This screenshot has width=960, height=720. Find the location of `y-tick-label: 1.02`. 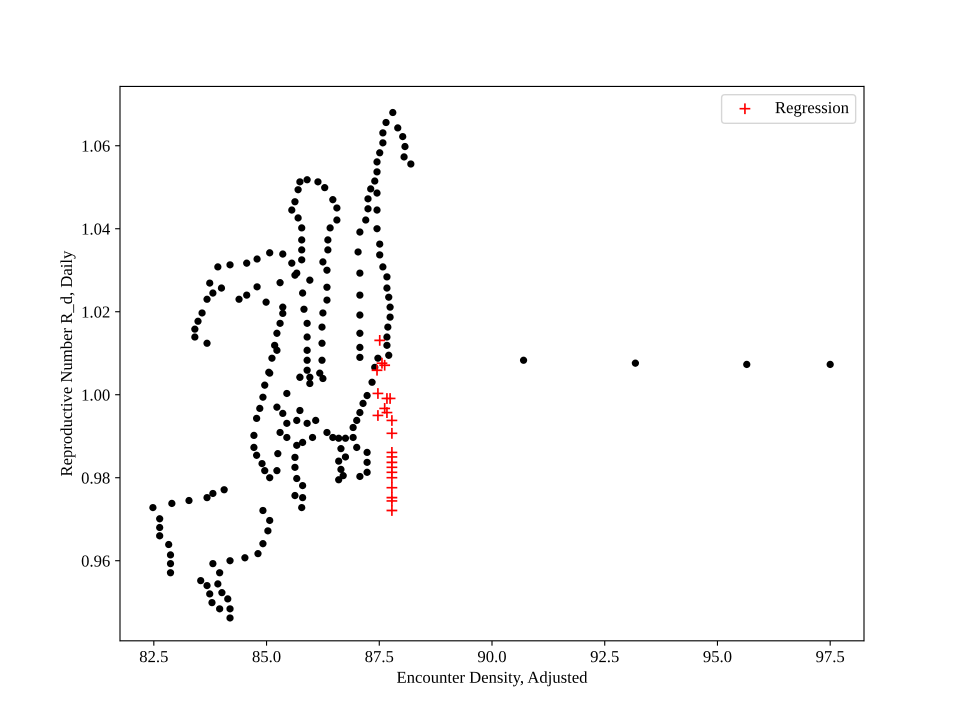

y-tick-label: 1.02 is located at coordinates (96, 312).